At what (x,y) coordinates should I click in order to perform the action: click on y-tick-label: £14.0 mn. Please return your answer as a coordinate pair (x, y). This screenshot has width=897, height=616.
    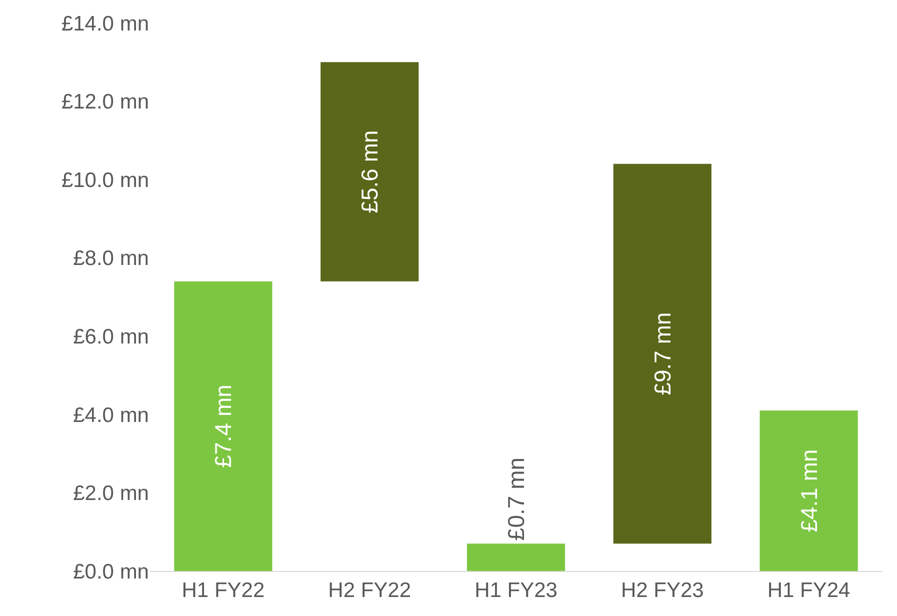
    Looking at the image, I should click on (105, 24).